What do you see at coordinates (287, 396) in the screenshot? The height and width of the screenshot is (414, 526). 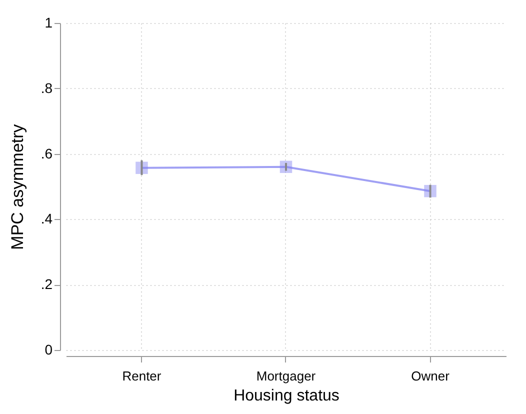 I see `x-axis-title: Housing status` at bounding box center [287, 396].